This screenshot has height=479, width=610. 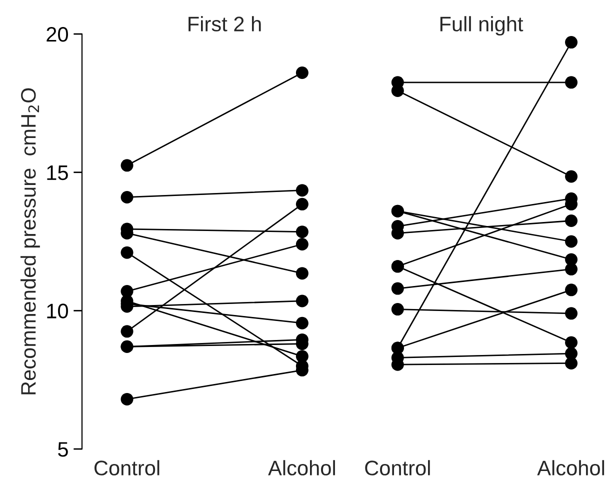 What do you see at coordinates (57, 311) in the screenshot?
I see `y-tick-label: 10` at bounding box center [57, 311].